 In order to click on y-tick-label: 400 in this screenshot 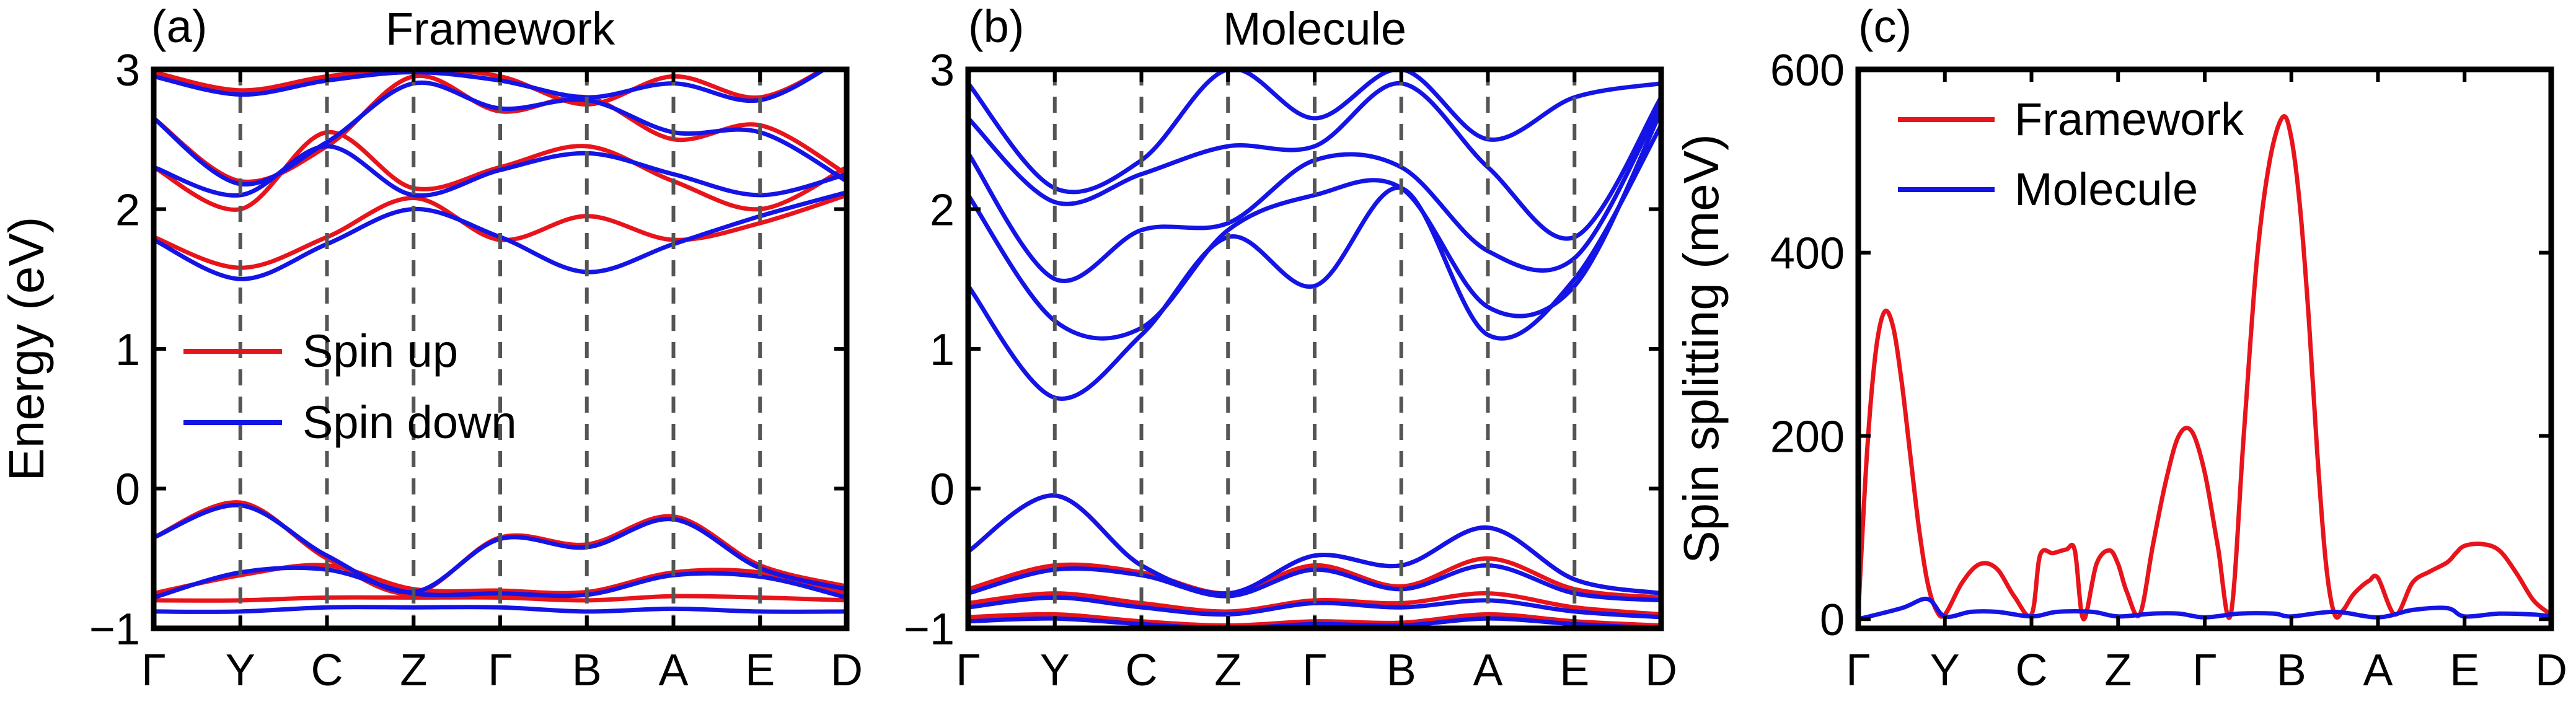, I will do `click(1807, 254)`.